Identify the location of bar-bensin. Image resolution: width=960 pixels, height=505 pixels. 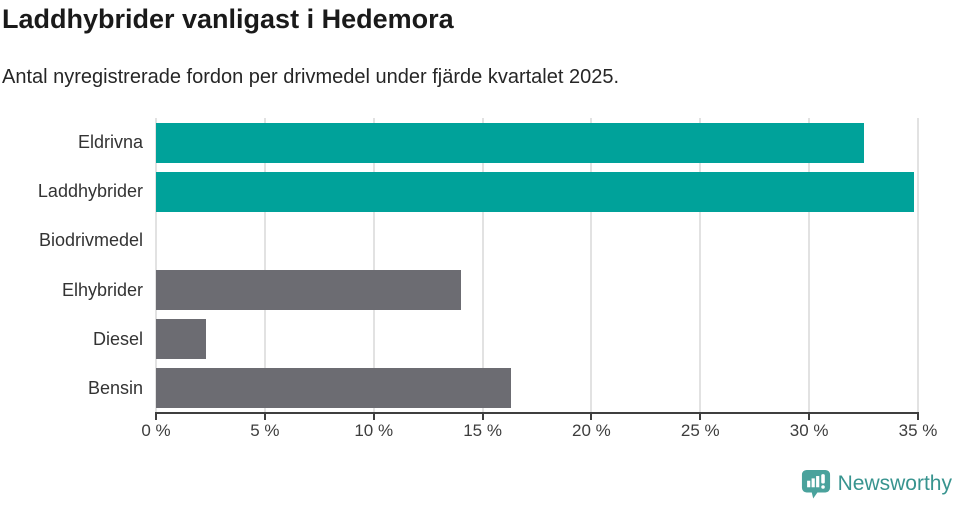
(333, 388).